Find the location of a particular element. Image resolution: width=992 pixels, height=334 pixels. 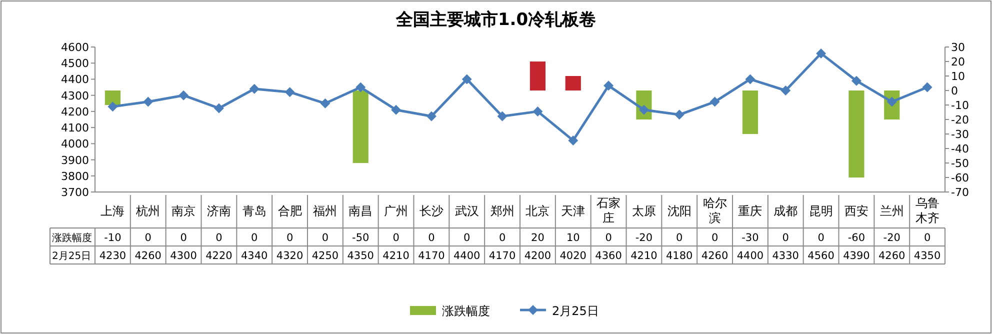

data-label: 4220 is located at coordinates (219, 256).